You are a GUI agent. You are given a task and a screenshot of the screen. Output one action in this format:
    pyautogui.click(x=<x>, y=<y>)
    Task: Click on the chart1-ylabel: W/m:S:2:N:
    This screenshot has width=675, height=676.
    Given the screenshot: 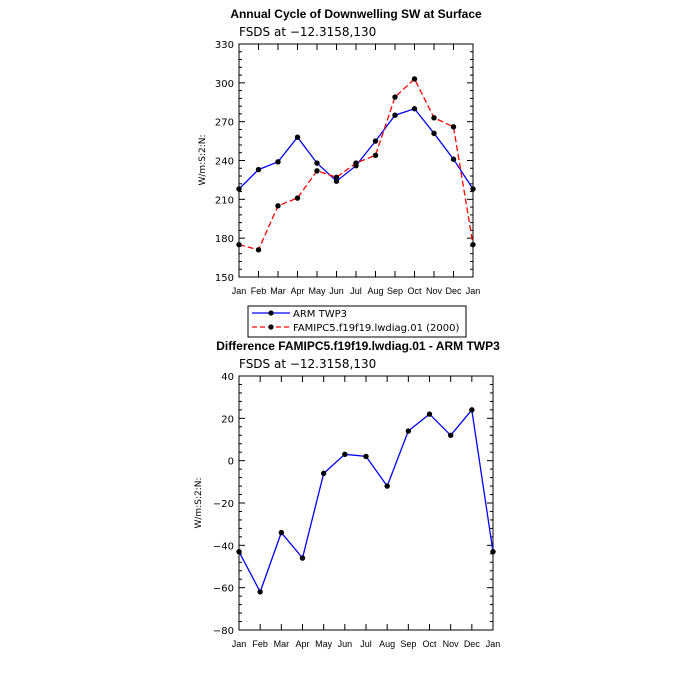 What is the action you would take?
    pyautogui.click(x=203, y=160)
    